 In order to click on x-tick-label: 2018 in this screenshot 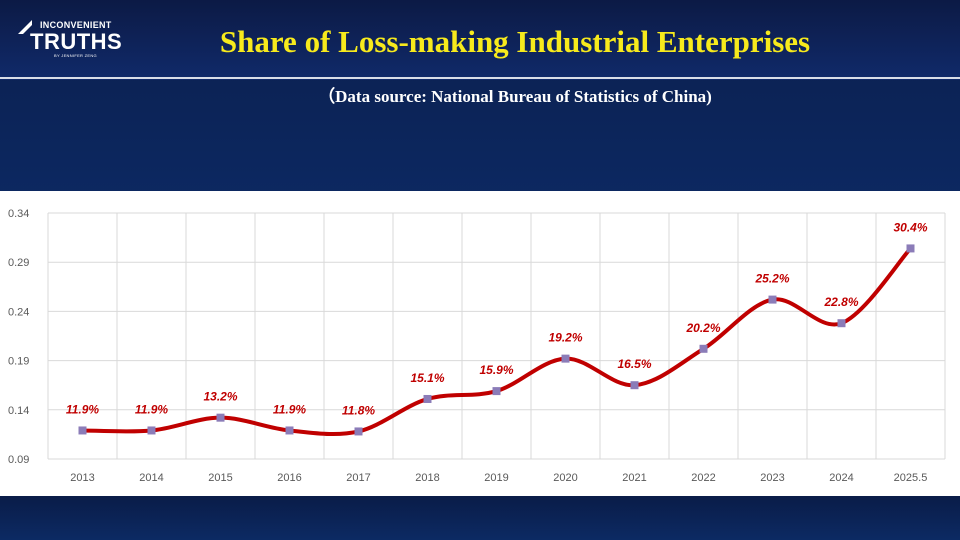, I will do `click(427, 478)`.